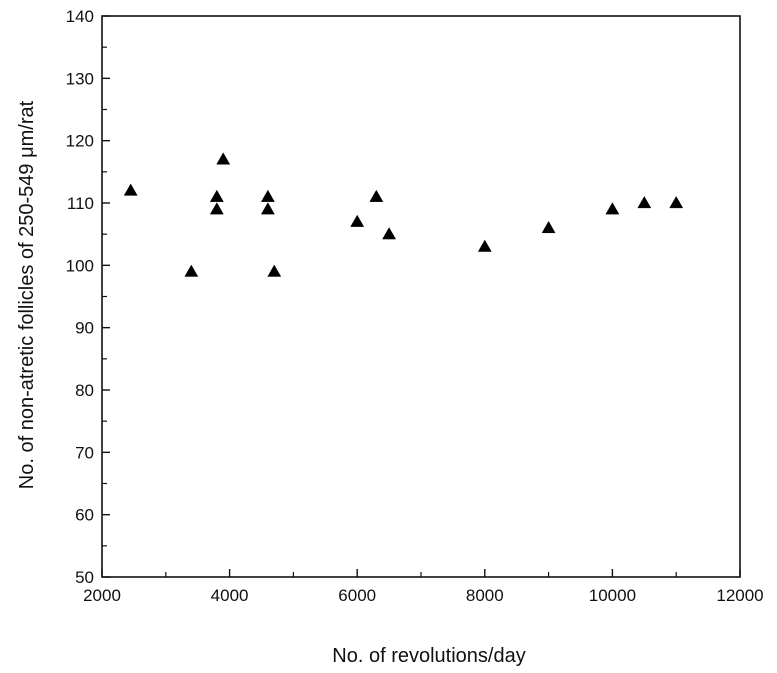  Describe the element at coordinates (80, 16) in the screenshot. I see `y-tick-label: 140` at that location.